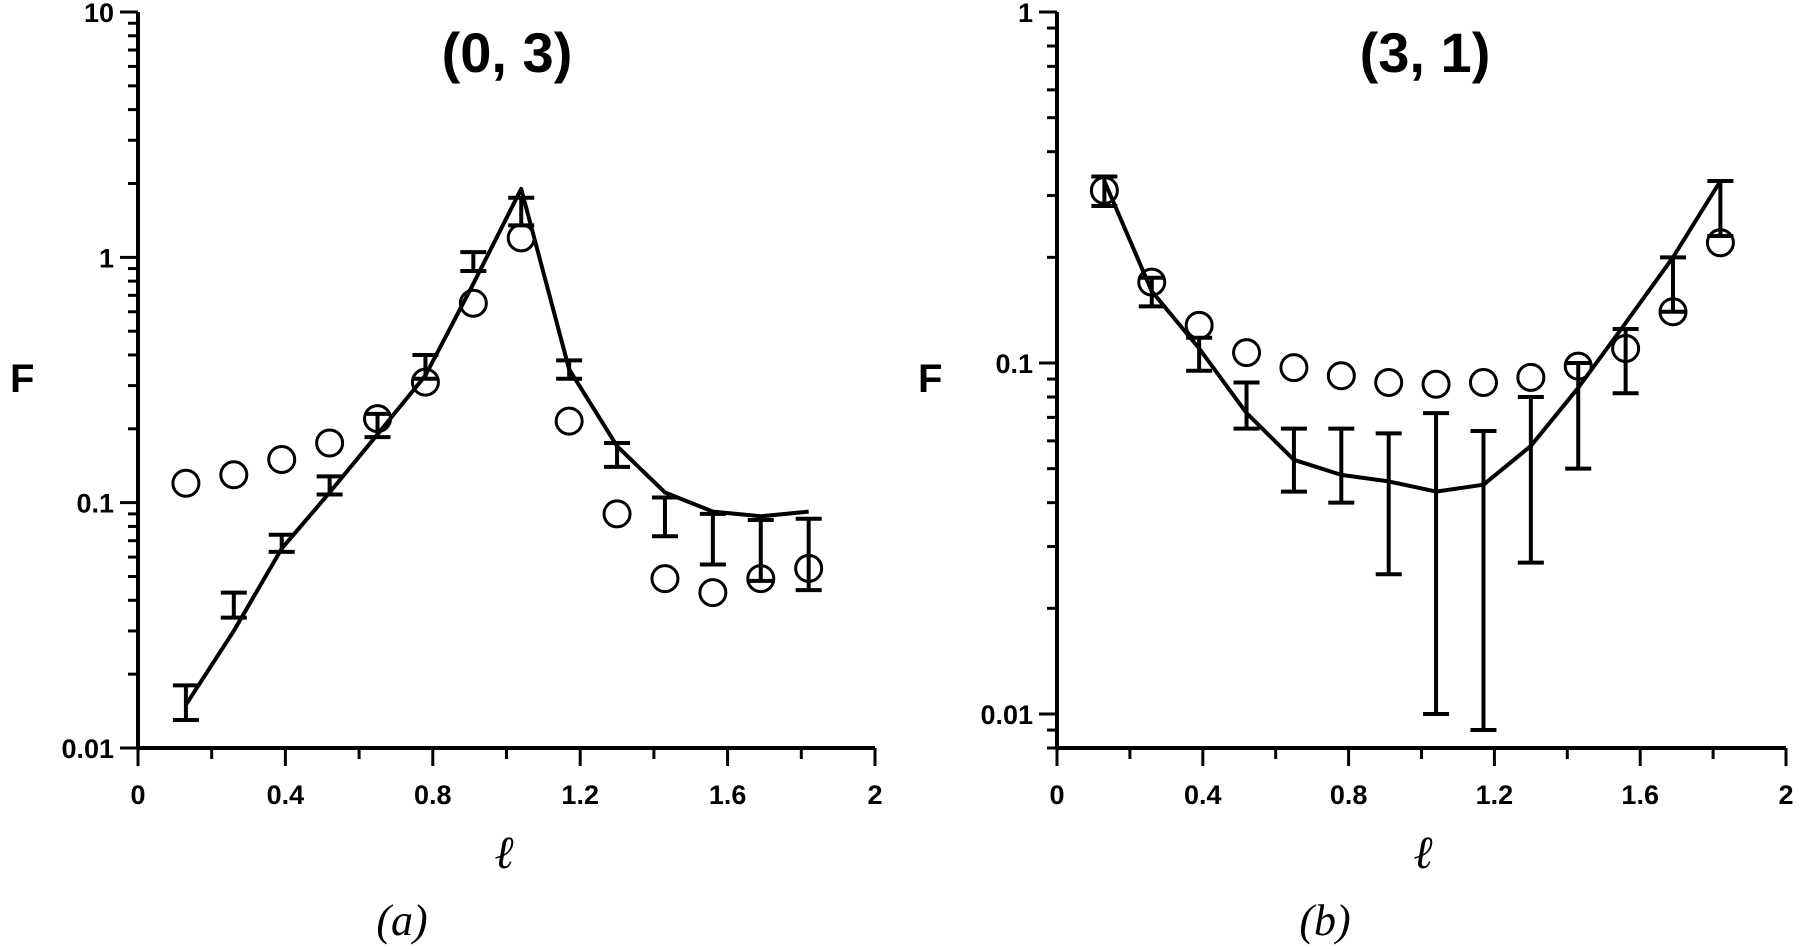 This screenshot has height=949, width=1800. I want to click on series-line, so click(1412, 336).